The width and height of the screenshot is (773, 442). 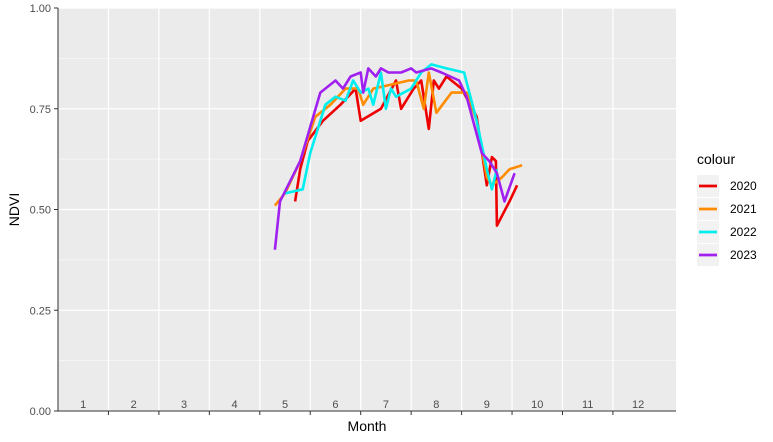 I want to click on y-tick-label: 0.00, so click(x=40, y=412).